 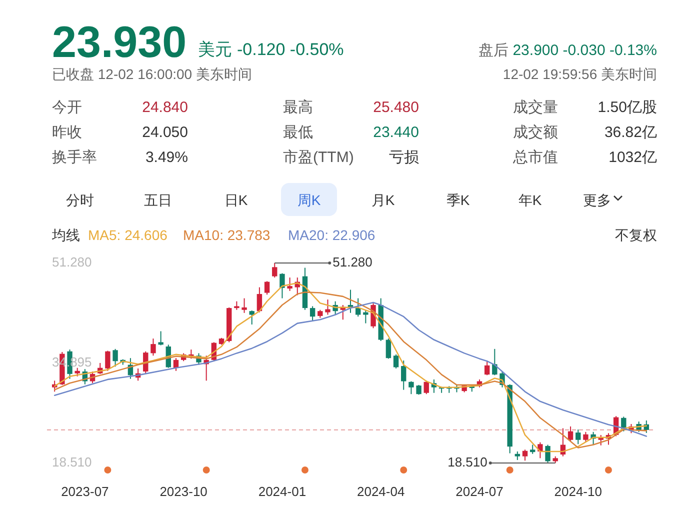 What do you see at coordinates (535, 157) in the screenshot?
I see `text: 总市值` at bounding box center [535, 157].